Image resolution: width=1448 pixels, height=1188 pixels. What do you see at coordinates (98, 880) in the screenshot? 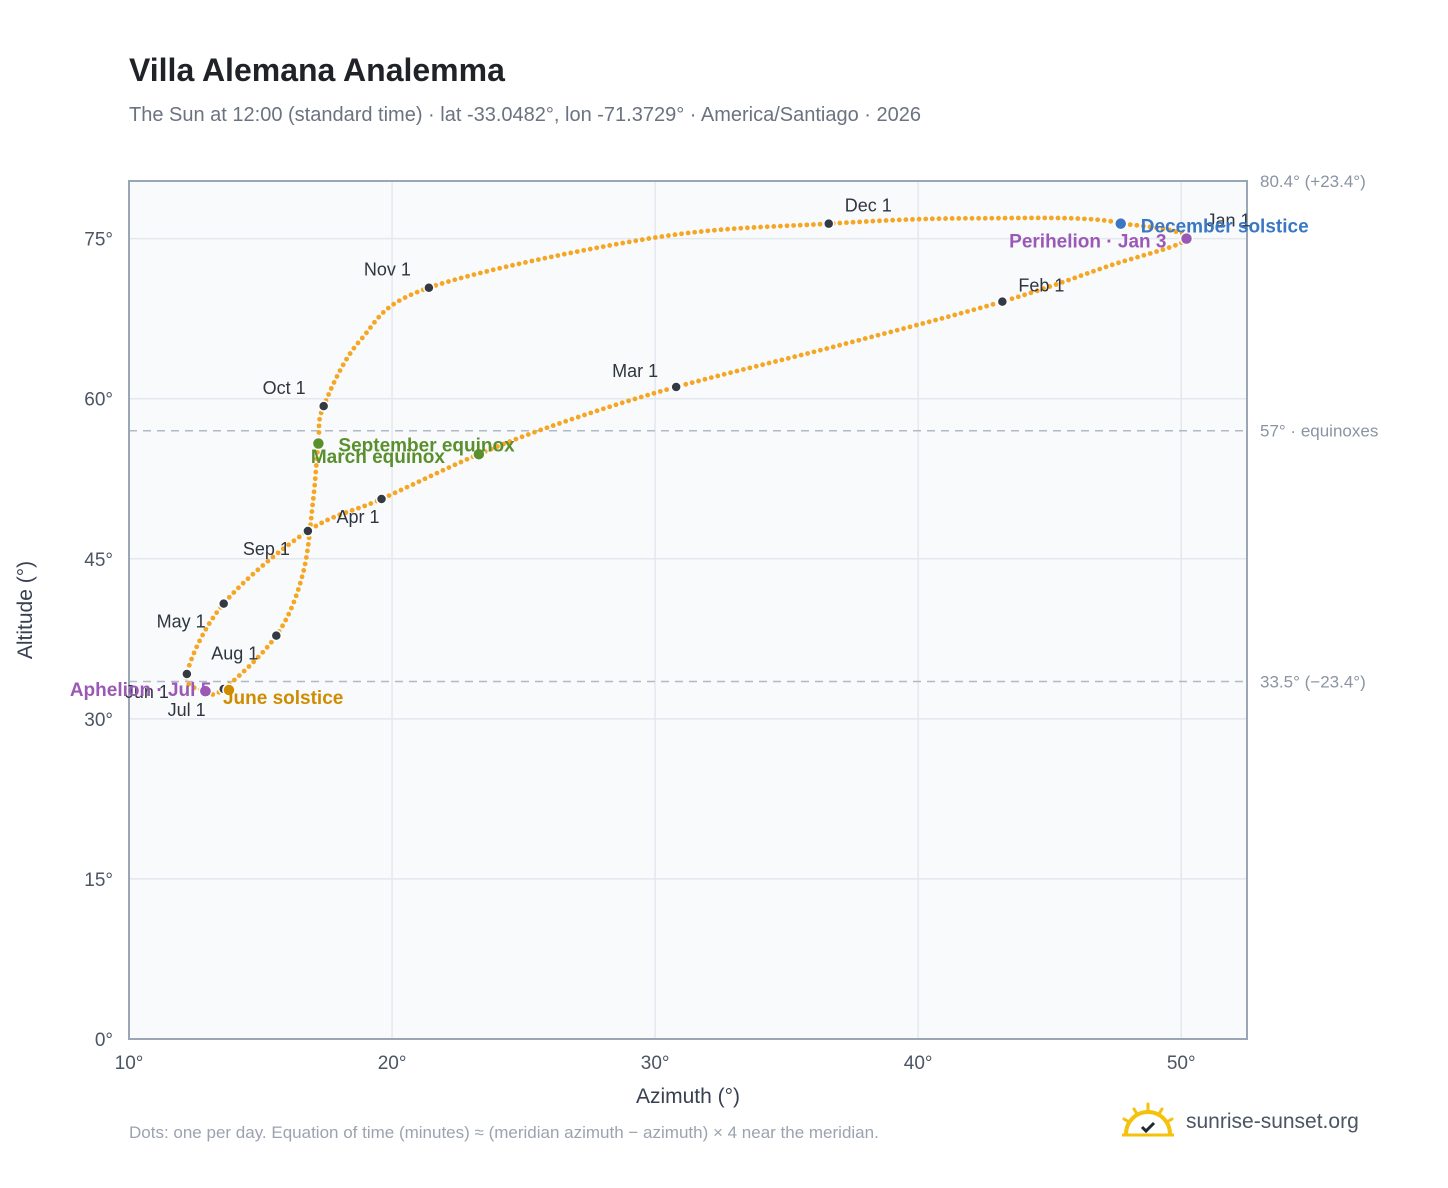
I see `y-tick-label: 15°` at bounding box center [98, 880].